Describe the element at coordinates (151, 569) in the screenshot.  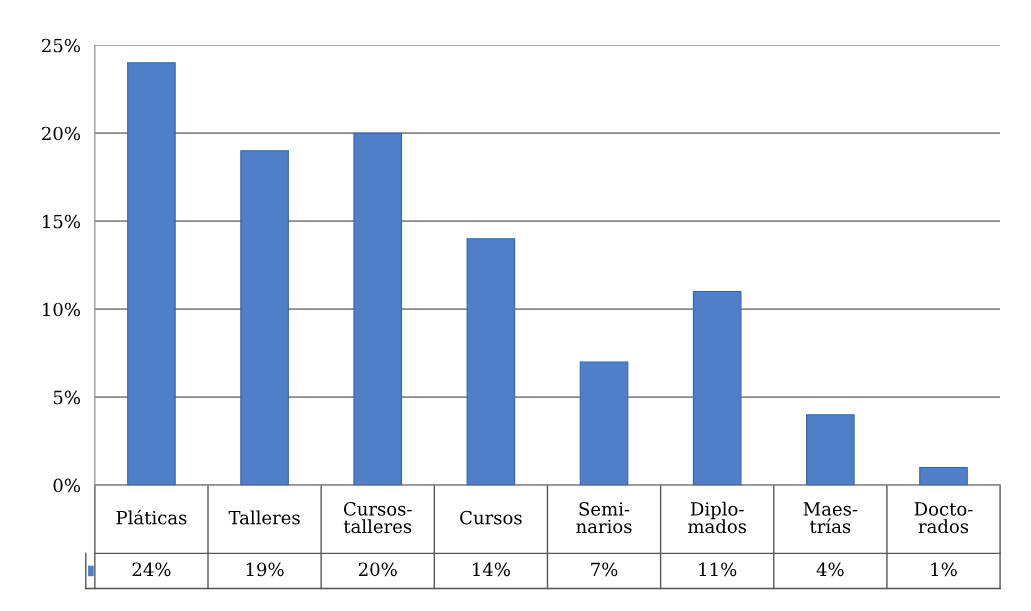
I see `data-label: 24%` at that location.